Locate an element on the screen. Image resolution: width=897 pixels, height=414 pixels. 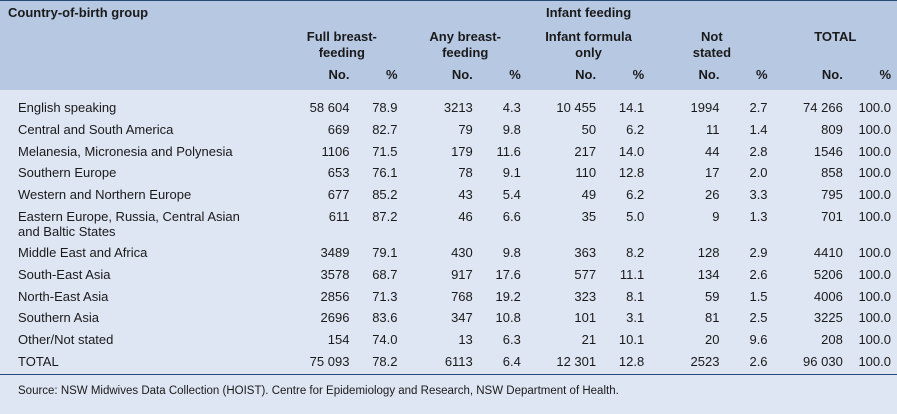
cell-count: 653 is located at coordinates (338, 173).